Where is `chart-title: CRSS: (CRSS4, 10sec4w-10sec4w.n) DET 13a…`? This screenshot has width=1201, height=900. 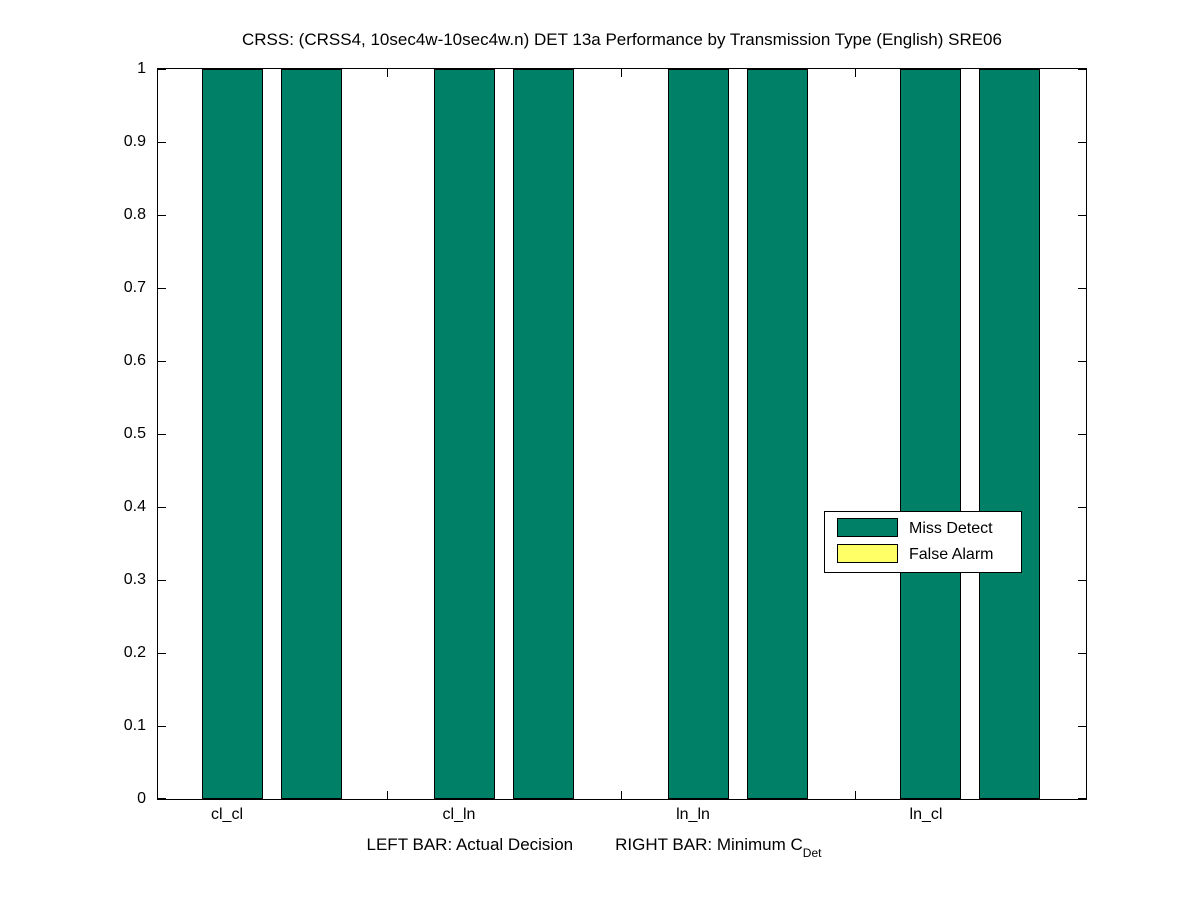
chart-title: CRSS: (CRSS4, 10sec4w-10sec4w.n) DET 13a… is located at coordinates (622, 39).